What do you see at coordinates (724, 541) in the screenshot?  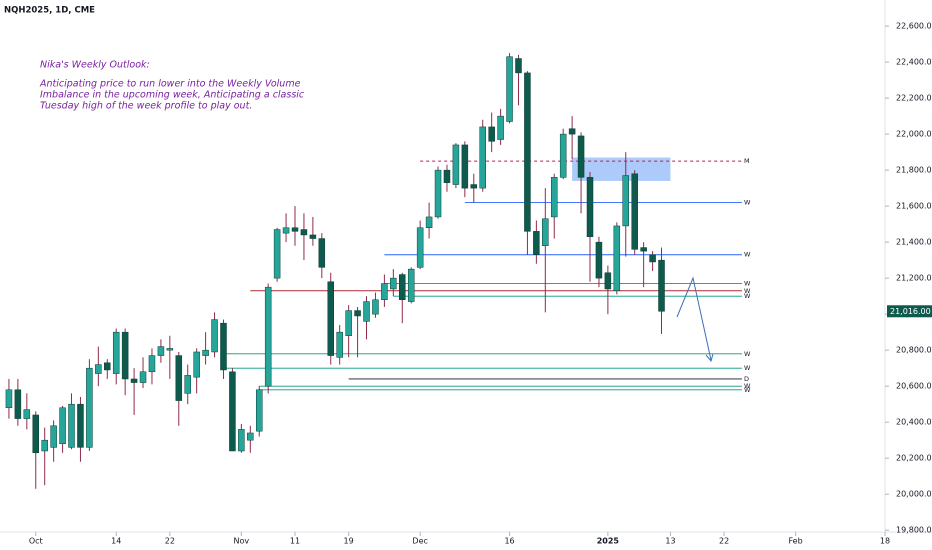 I see `x-tick-label: 22` at bounding box center [724, 541].